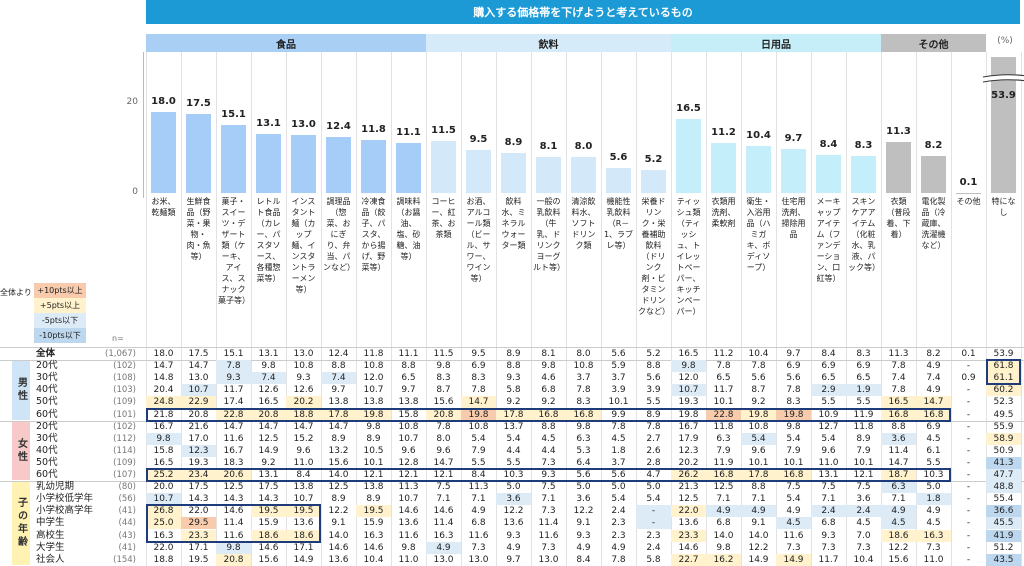  Describe the element at coordinates (653, 402) in the screenshot. I see `table-cell: 5.5` at that location.